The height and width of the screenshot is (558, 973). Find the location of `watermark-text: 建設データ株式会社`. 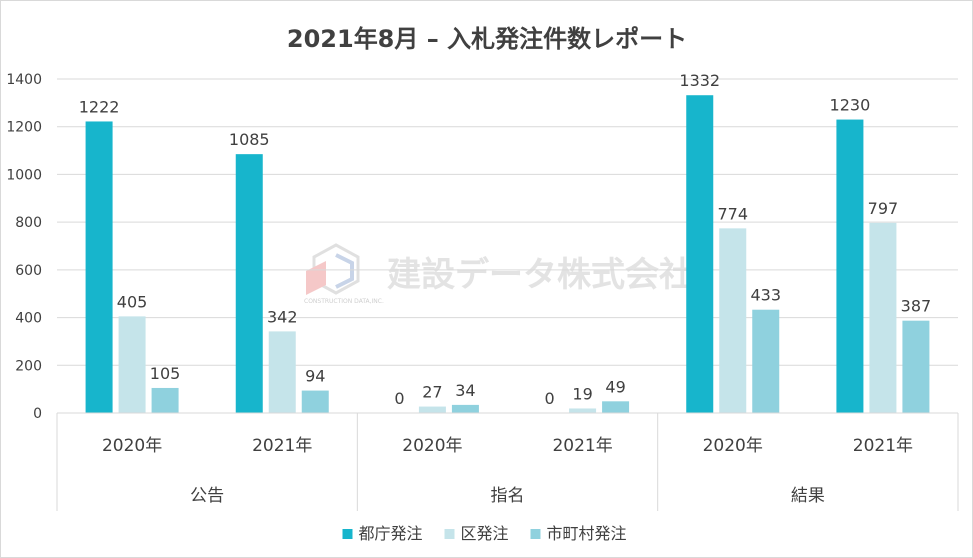

watermark-text: 建設データ株式会社 is located at coordinates (540, 275).